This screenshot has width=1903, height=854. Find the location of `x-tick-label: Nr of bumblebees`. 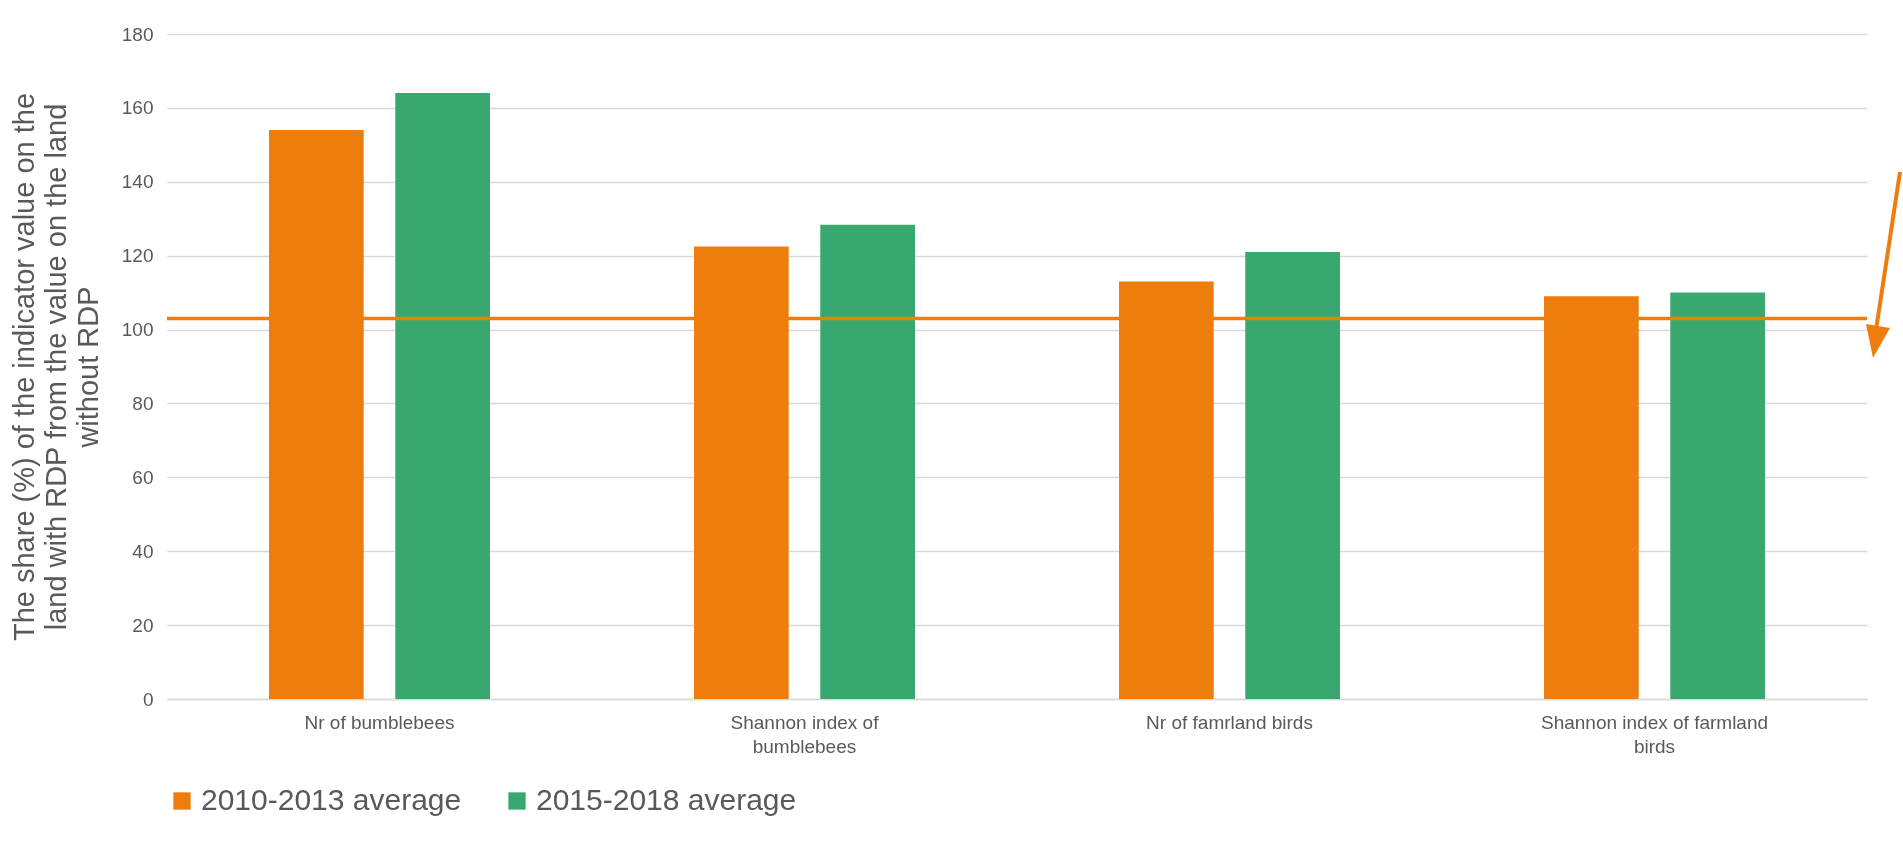

x-tick-label: Nr of bumblebees is located at coordinates (379, 722).